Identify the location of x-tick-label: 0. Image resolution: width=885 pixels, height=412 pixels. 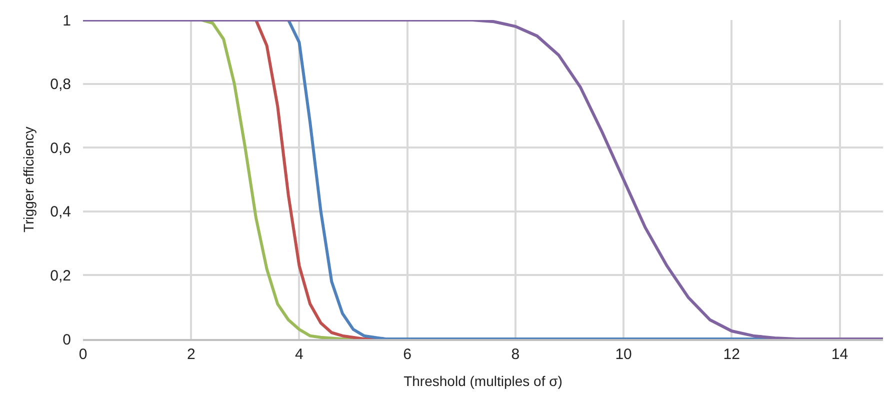
(83, 354).